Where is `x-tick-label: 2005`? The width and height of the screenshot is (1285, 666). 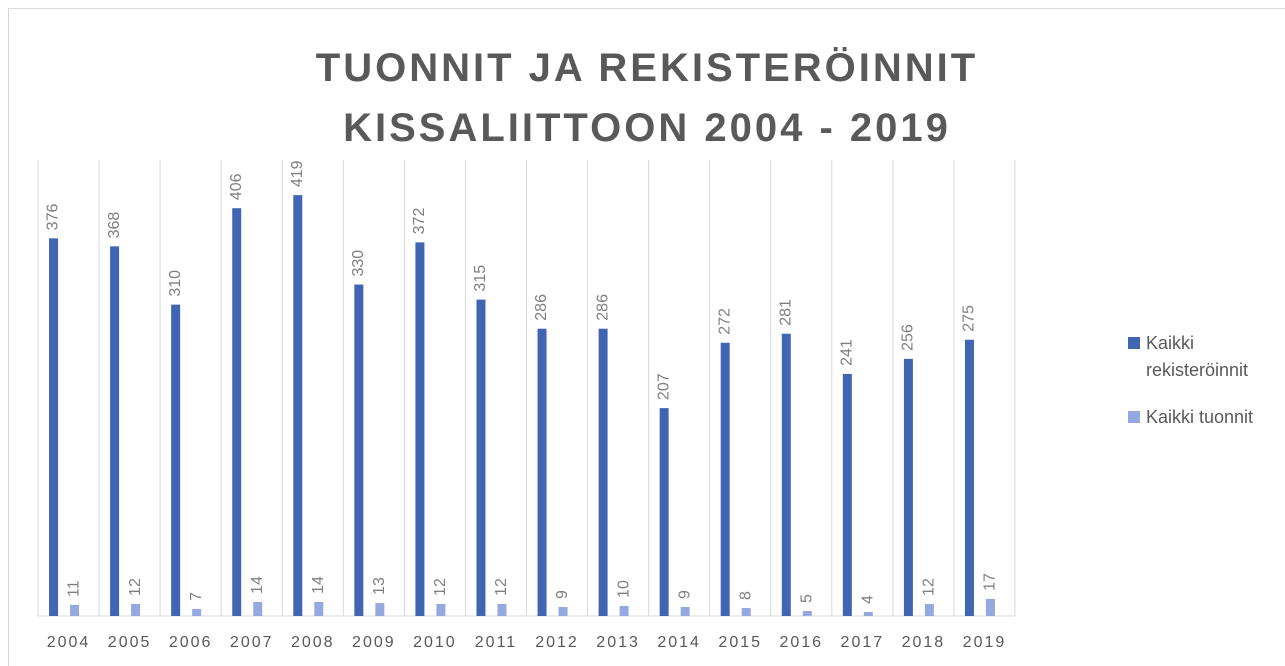 x-tick-label: 2005 is located at coordinates (130, 642).